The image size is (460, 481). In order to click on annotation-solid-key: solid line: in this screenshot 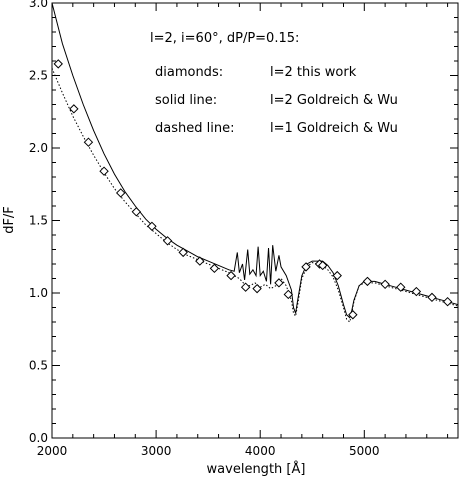, I will do `click(186, 100)`.